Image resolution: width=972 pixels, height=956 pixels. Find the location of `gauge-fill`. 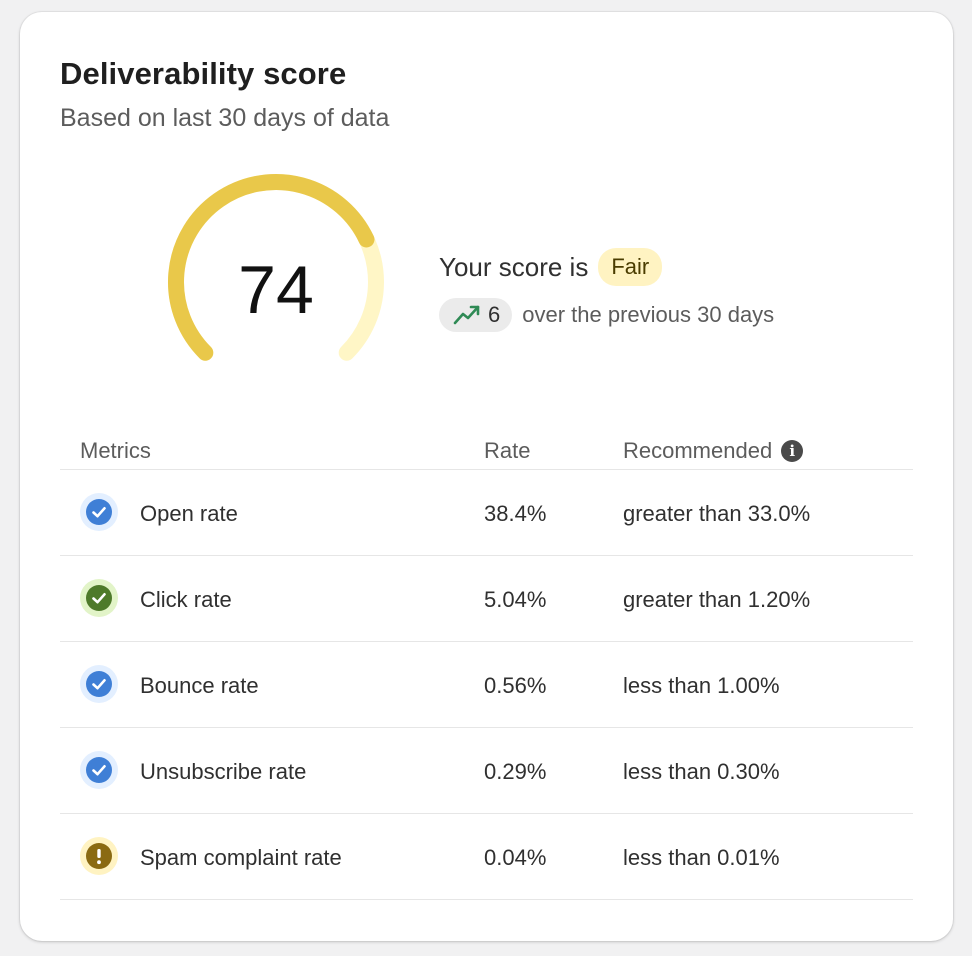

gauge-fill is located at coordinates (271, 267).